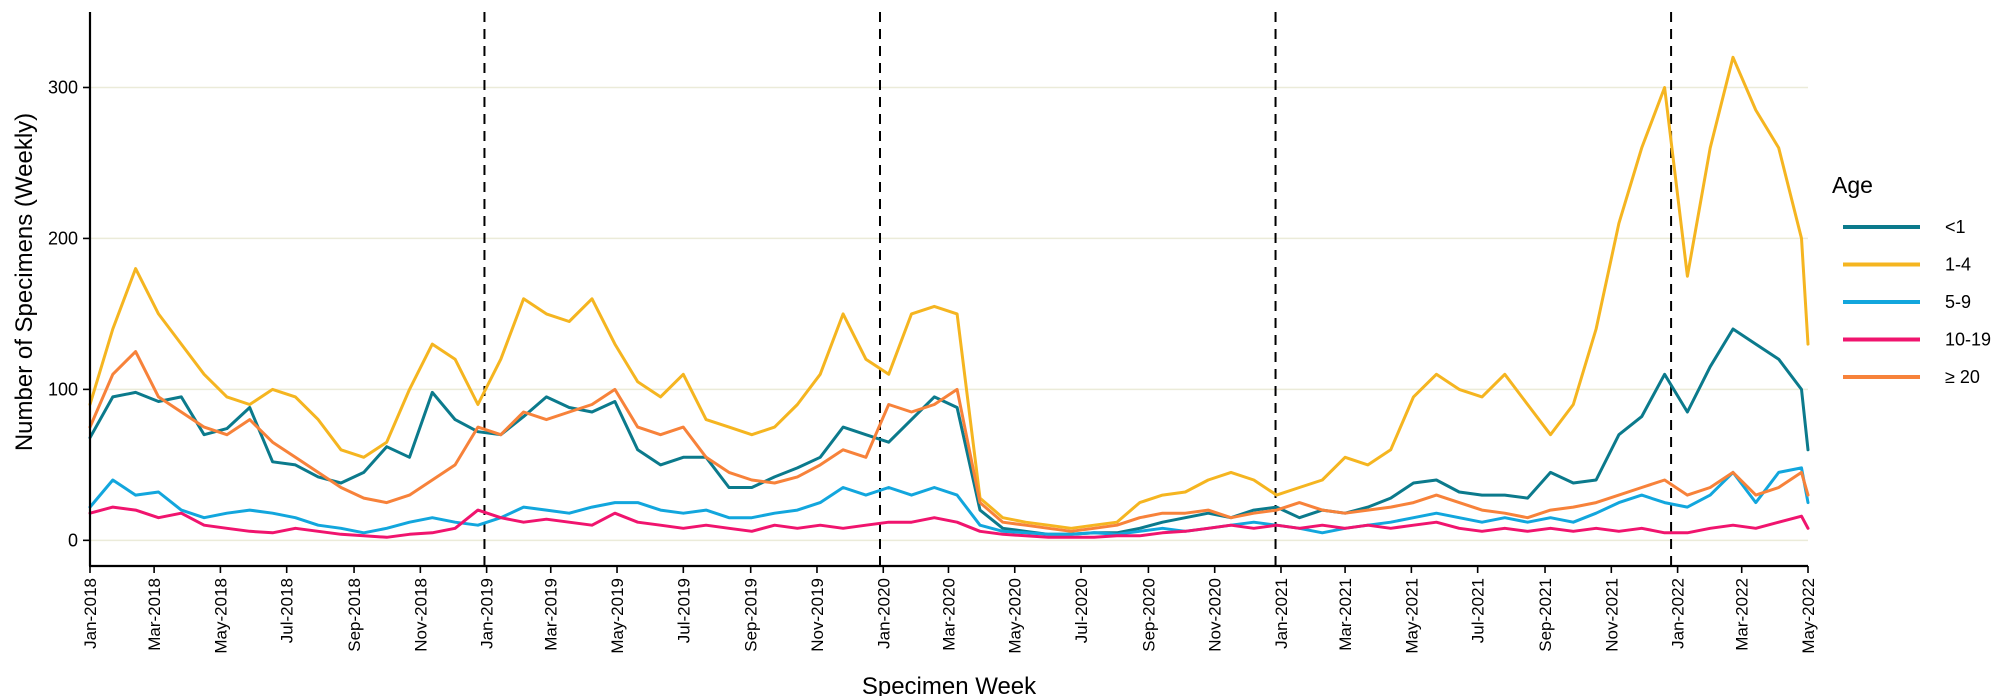  What do you see at coordinates (1545, 615) in the screenshot?
I see `x-tick-label: Sep-2021` at bounding box center [1545, 615].